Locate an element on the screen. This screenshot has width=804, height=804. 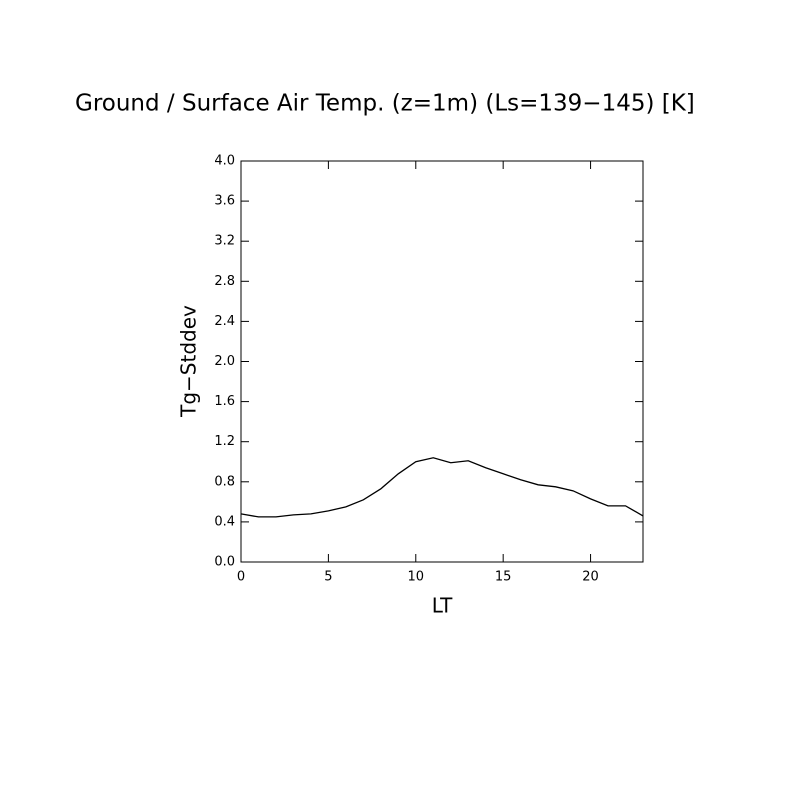
x-tick-label: 10 is located at coordinates (416, 577).